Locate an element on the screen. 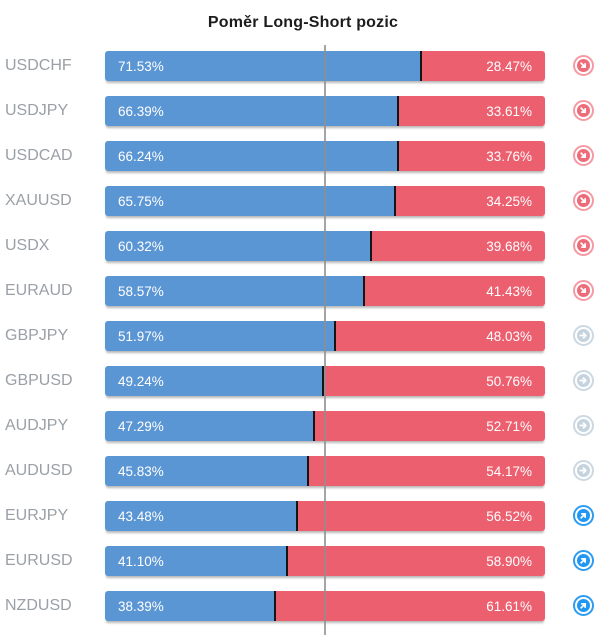 This screenshot has width=606, height=642. long-short-bar: 65.75% 34.25% is located at coordinates (325, 201).